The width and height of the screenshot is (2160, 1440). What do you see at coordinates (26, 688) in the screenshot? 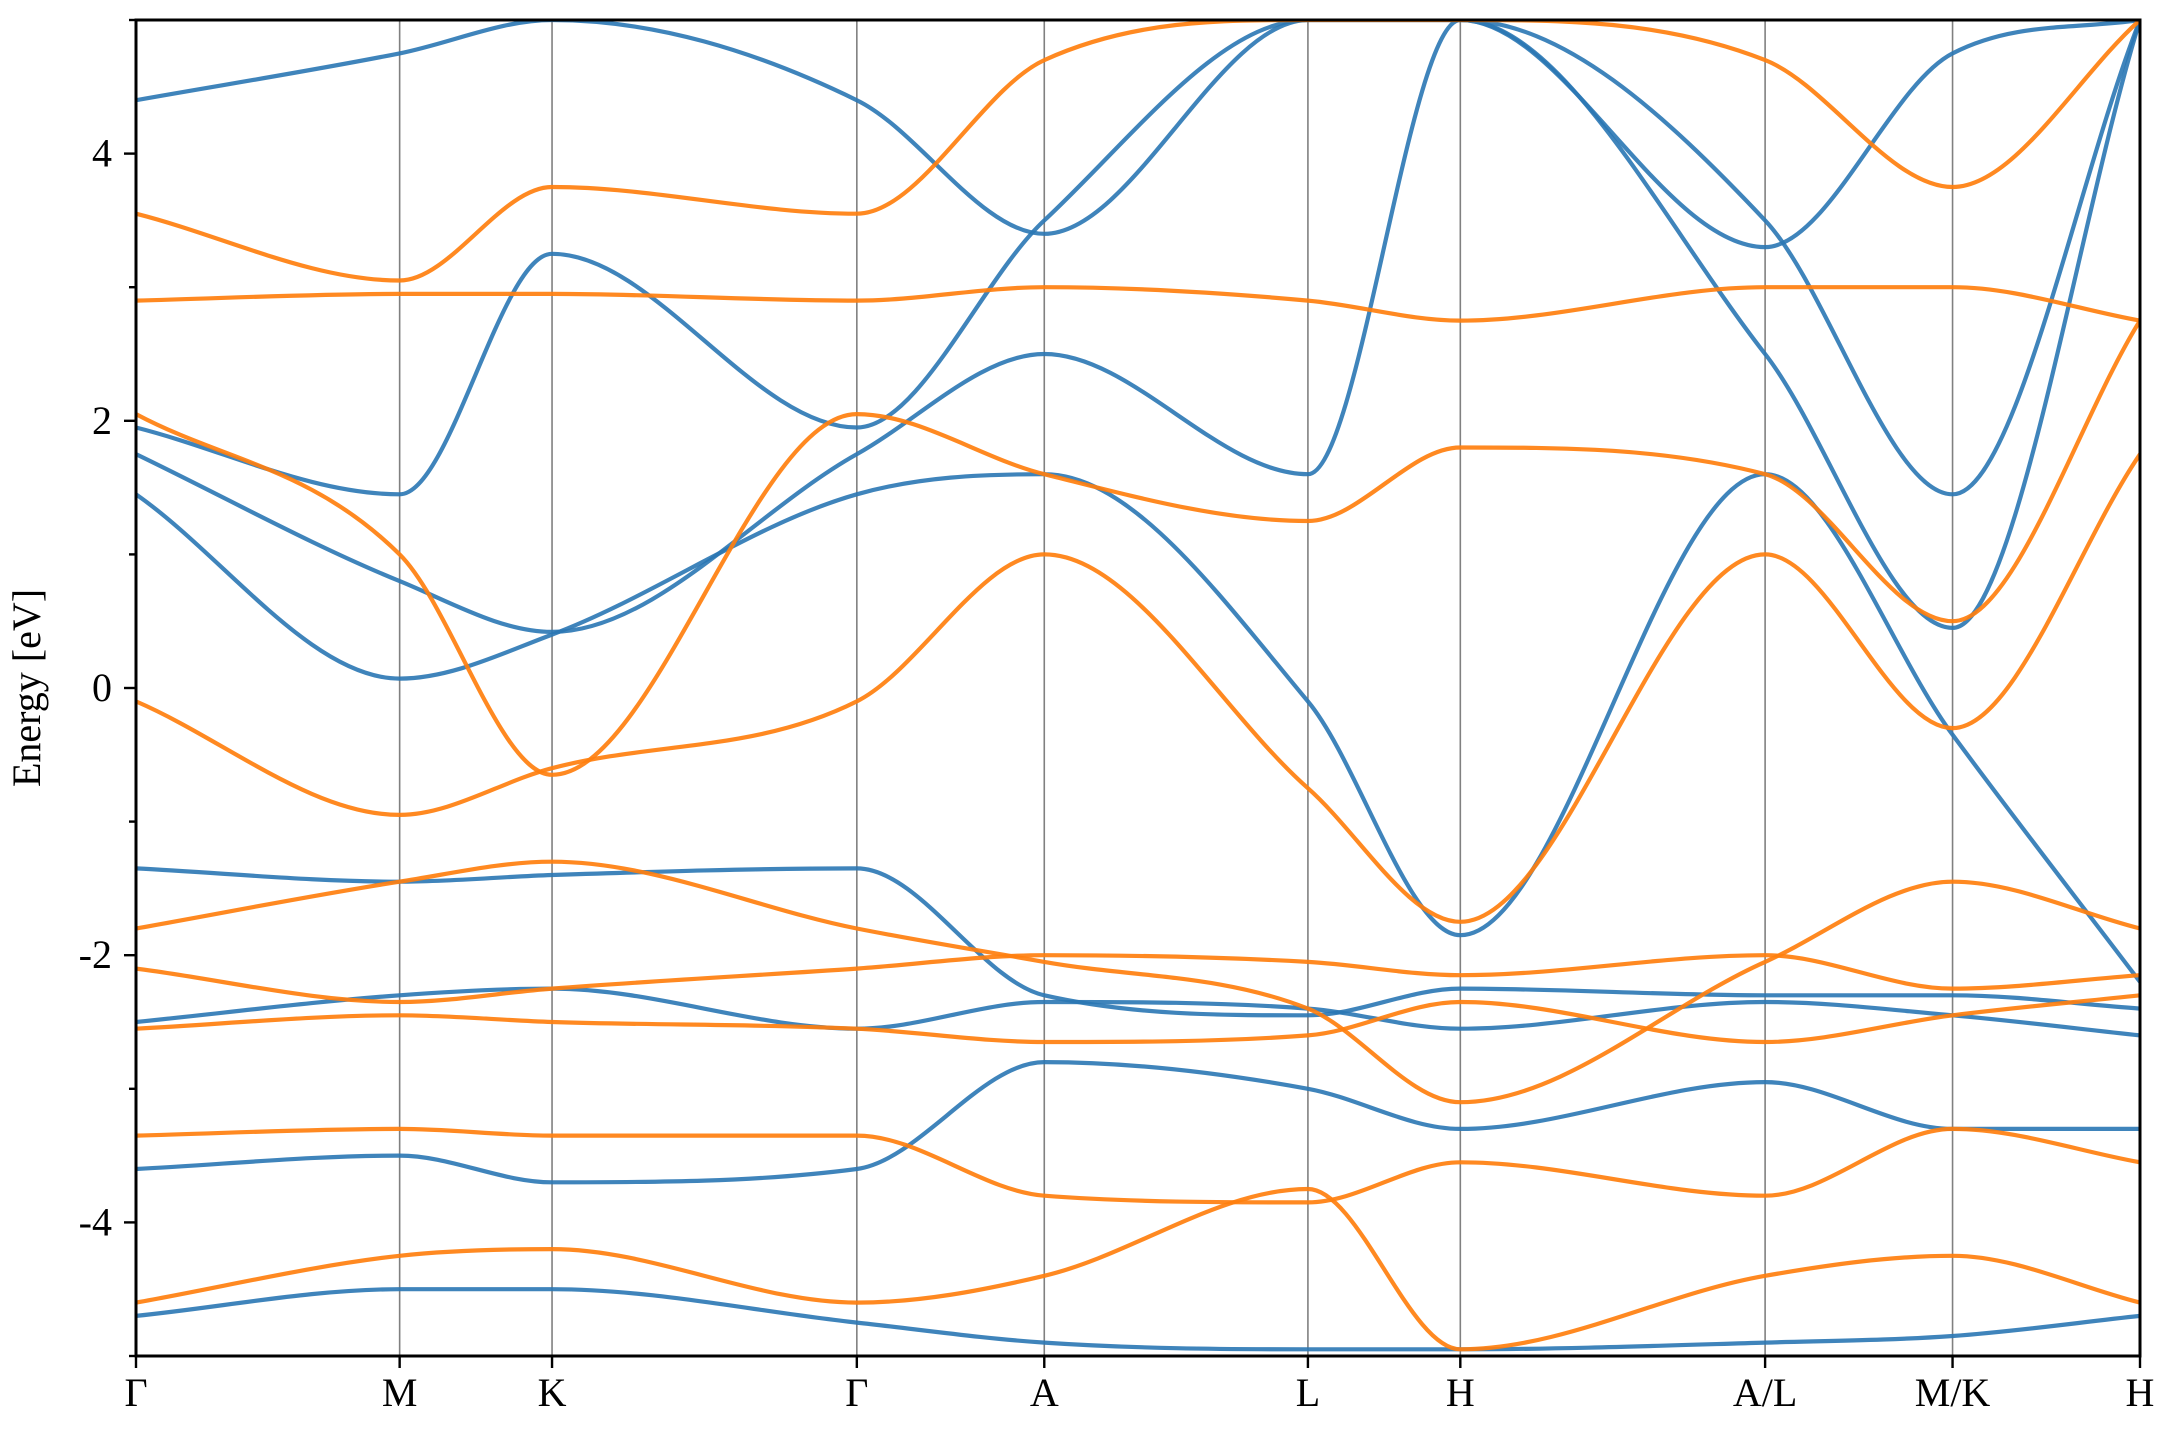
I see `y-axis-label: Energy [eV]` at bounding box center [26, 688].